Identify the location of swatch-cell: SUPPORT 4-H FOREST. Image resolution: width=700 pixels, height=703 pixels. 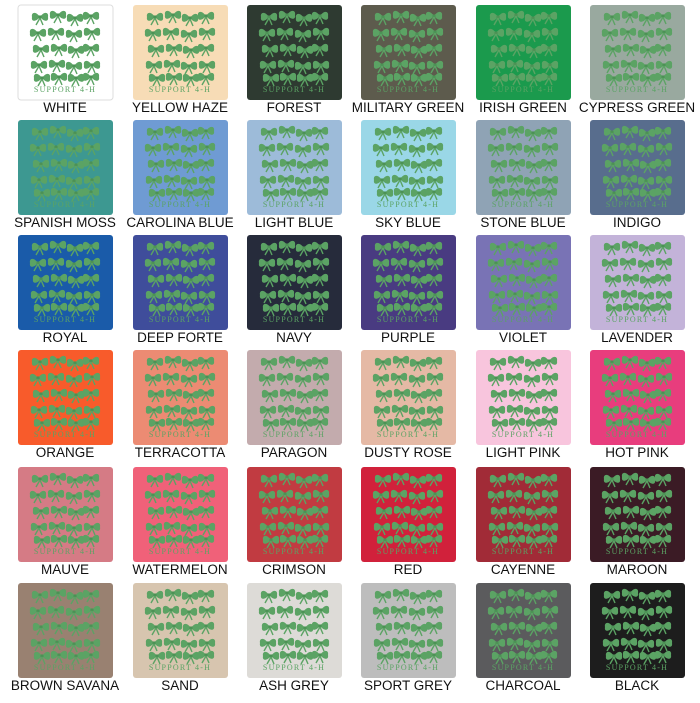
(294, 60).